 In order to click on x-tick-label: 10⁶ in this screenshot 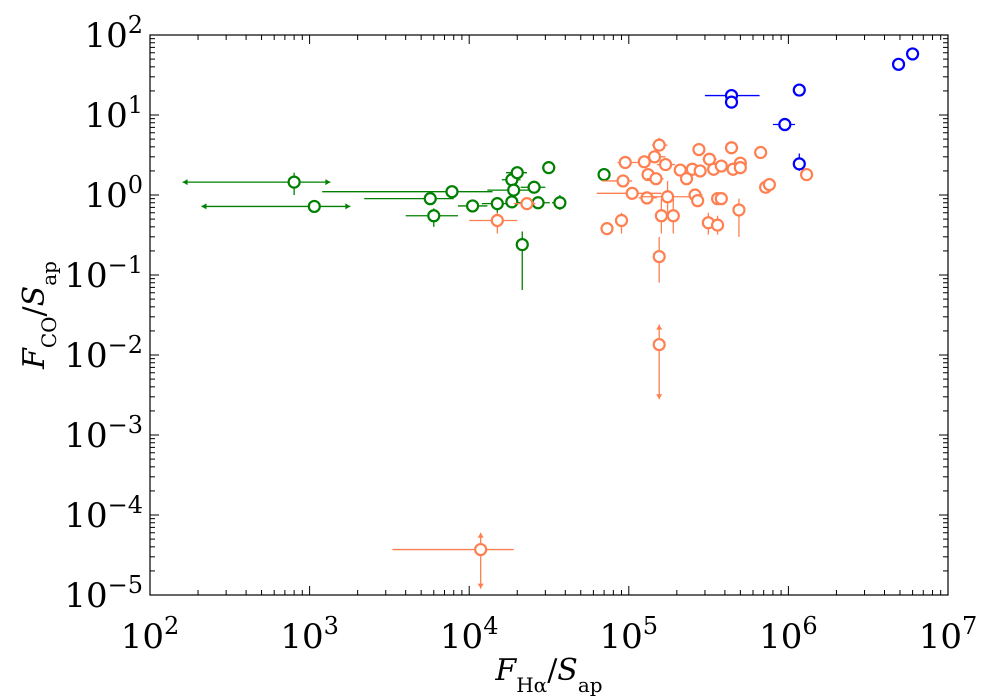, I will do `click(788, 634)`.